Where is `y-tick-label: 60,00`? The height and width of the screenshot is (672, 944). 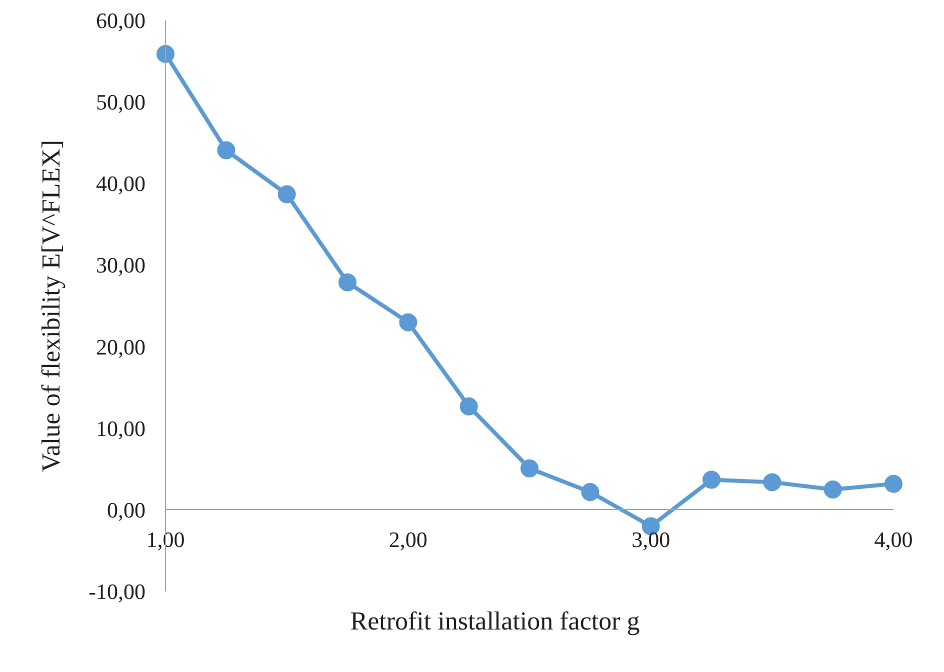 y-tick-label: 60,00 is located at coordinates (121, 20).